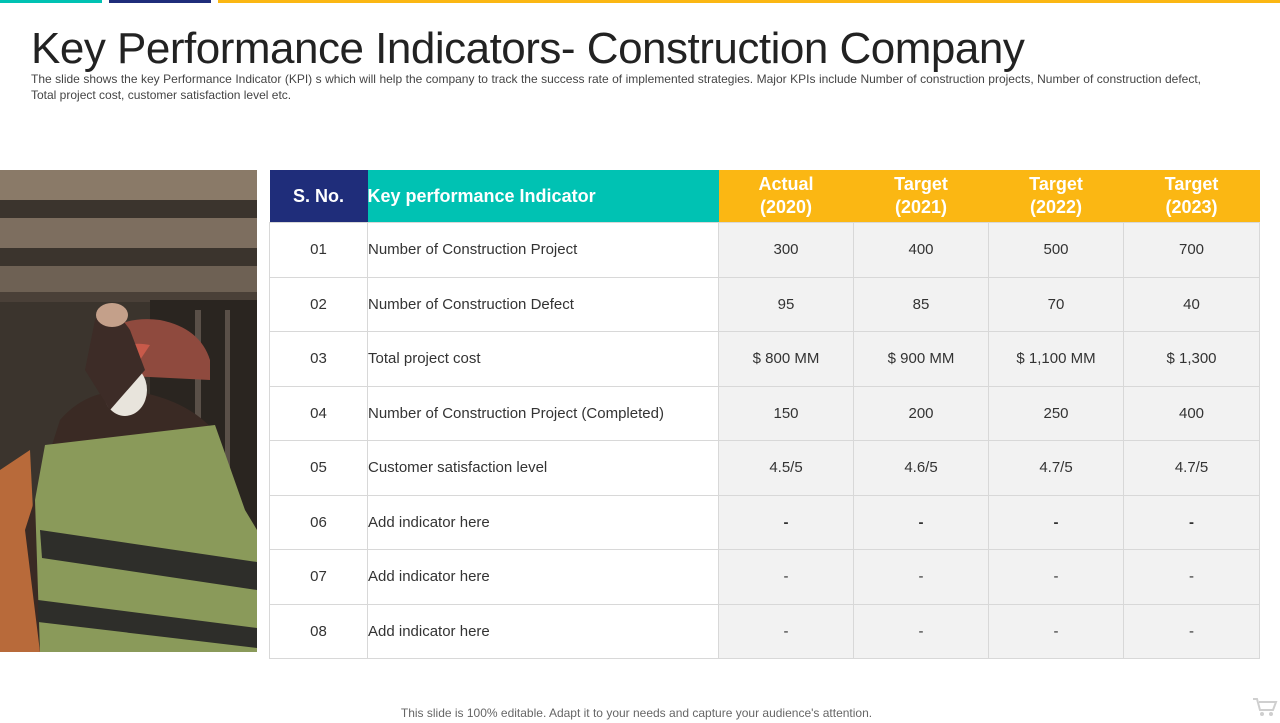 The height and width of the screenshot is (723, 1280). I want to click on cell-value: 500, so click(1056, 250).